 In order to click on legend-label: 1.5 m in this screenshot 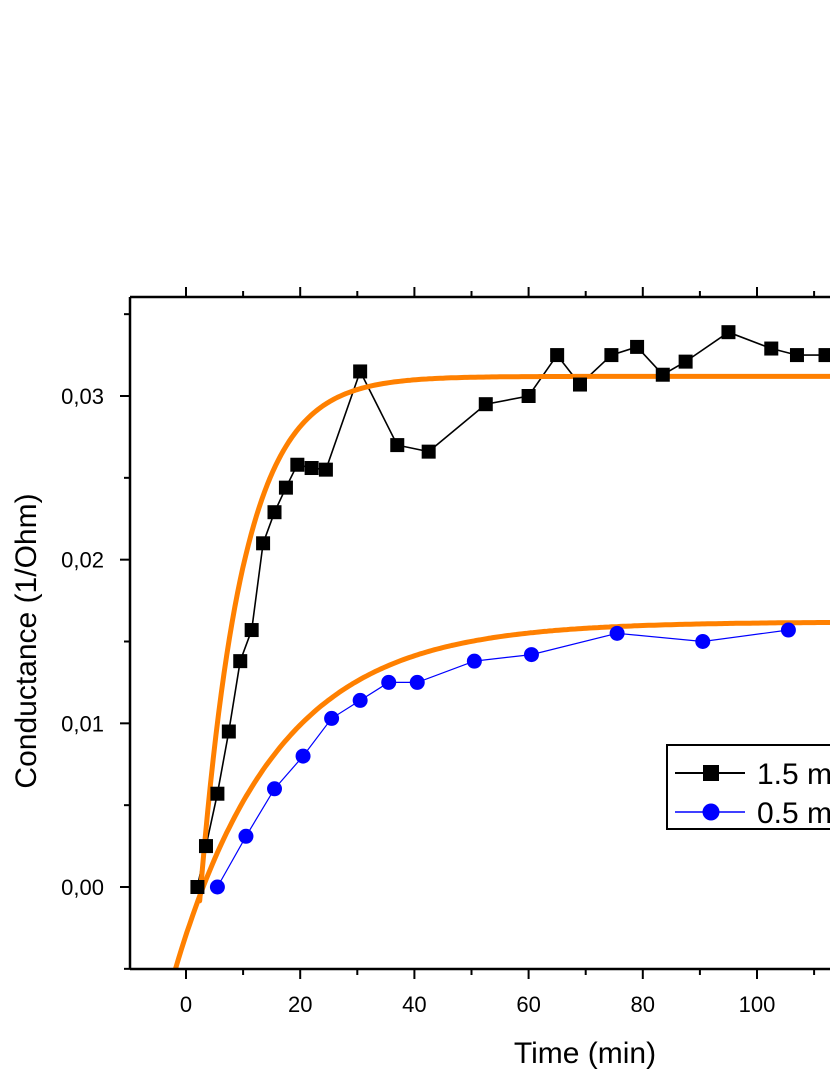, I will do `click(793, 774)`.